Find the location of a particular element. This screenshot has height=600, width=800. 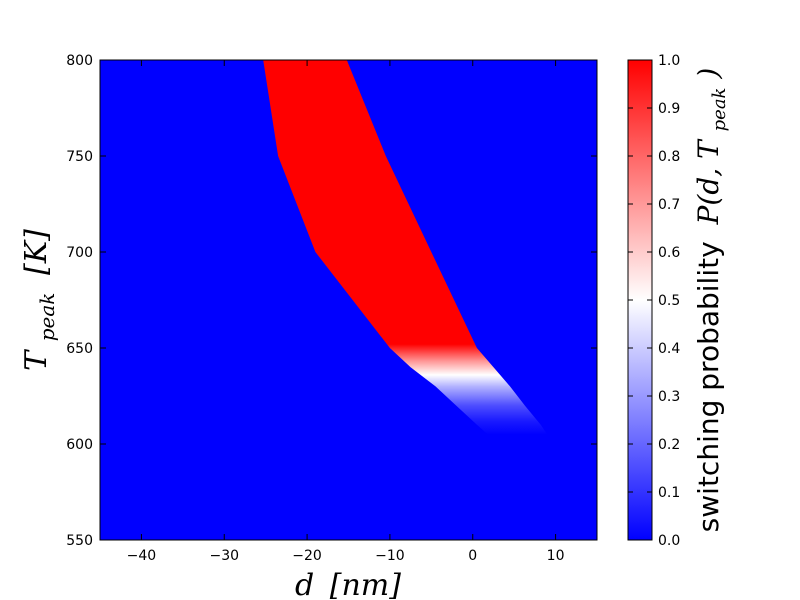

y-tick-label: 600 is located at coordinates (79, 445).